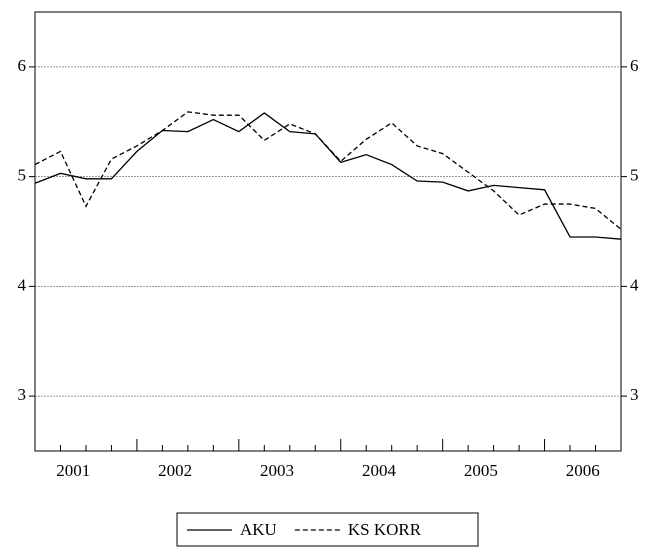  I want to click on y-tick-label: 5, so click(22, 175).